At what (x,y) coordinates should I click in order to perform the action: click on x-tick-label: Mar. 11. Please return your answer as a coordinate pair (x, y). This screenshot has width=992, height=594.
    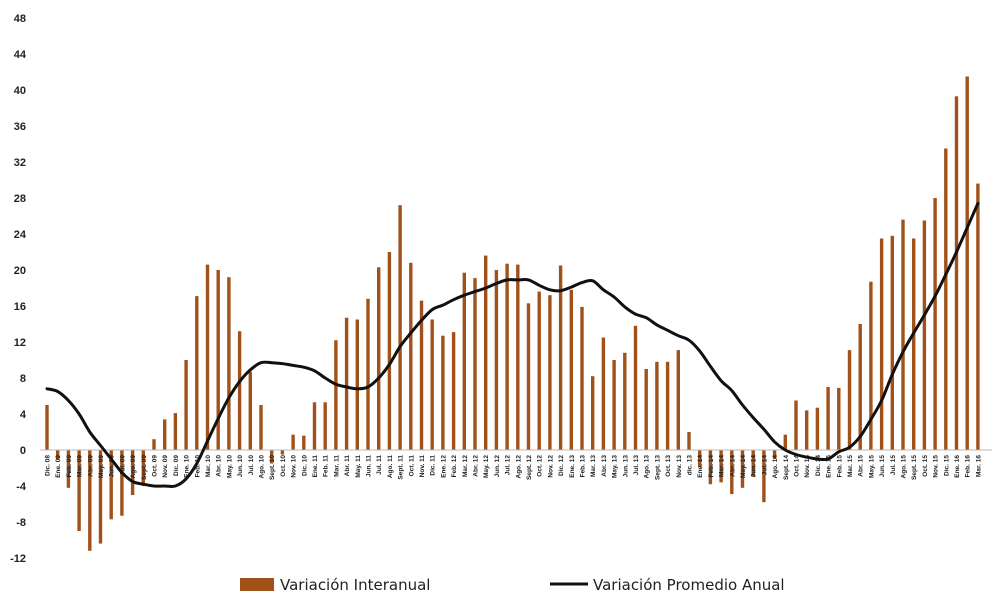
    Looking at the image, I should click on (336, 466).